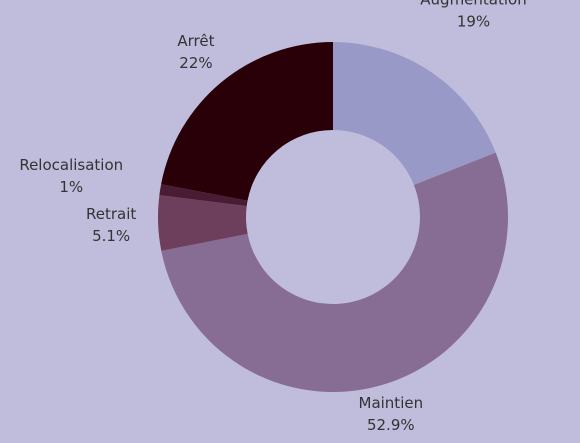 The width and height of the screenshot is (580, 443). Describe the element at coordinates (195, 63) in the screenshot. I see `slice-value-label: 22%` at that location.